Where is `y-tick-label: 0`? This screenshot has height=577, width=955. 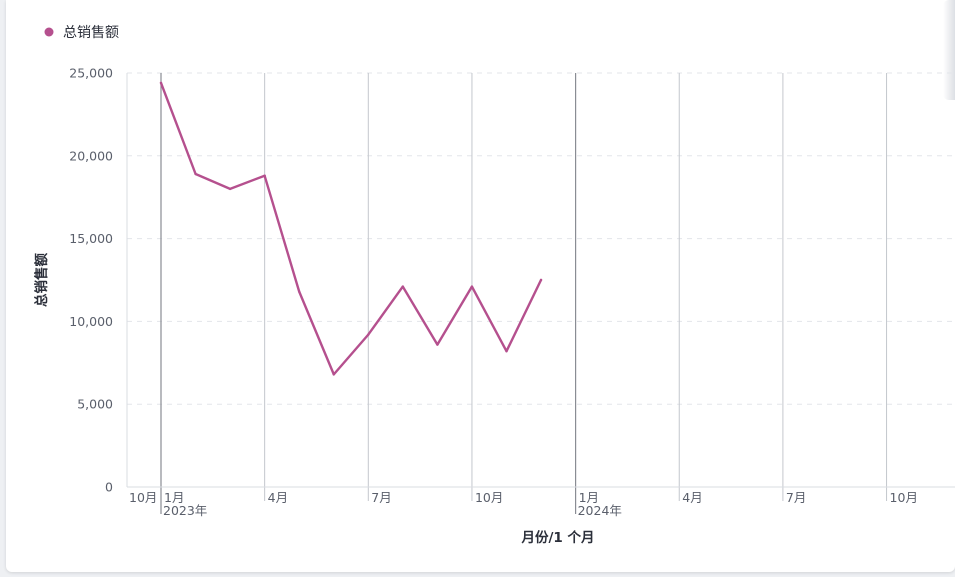
y-tick-label: 0 is located at coordinates (109, 487).